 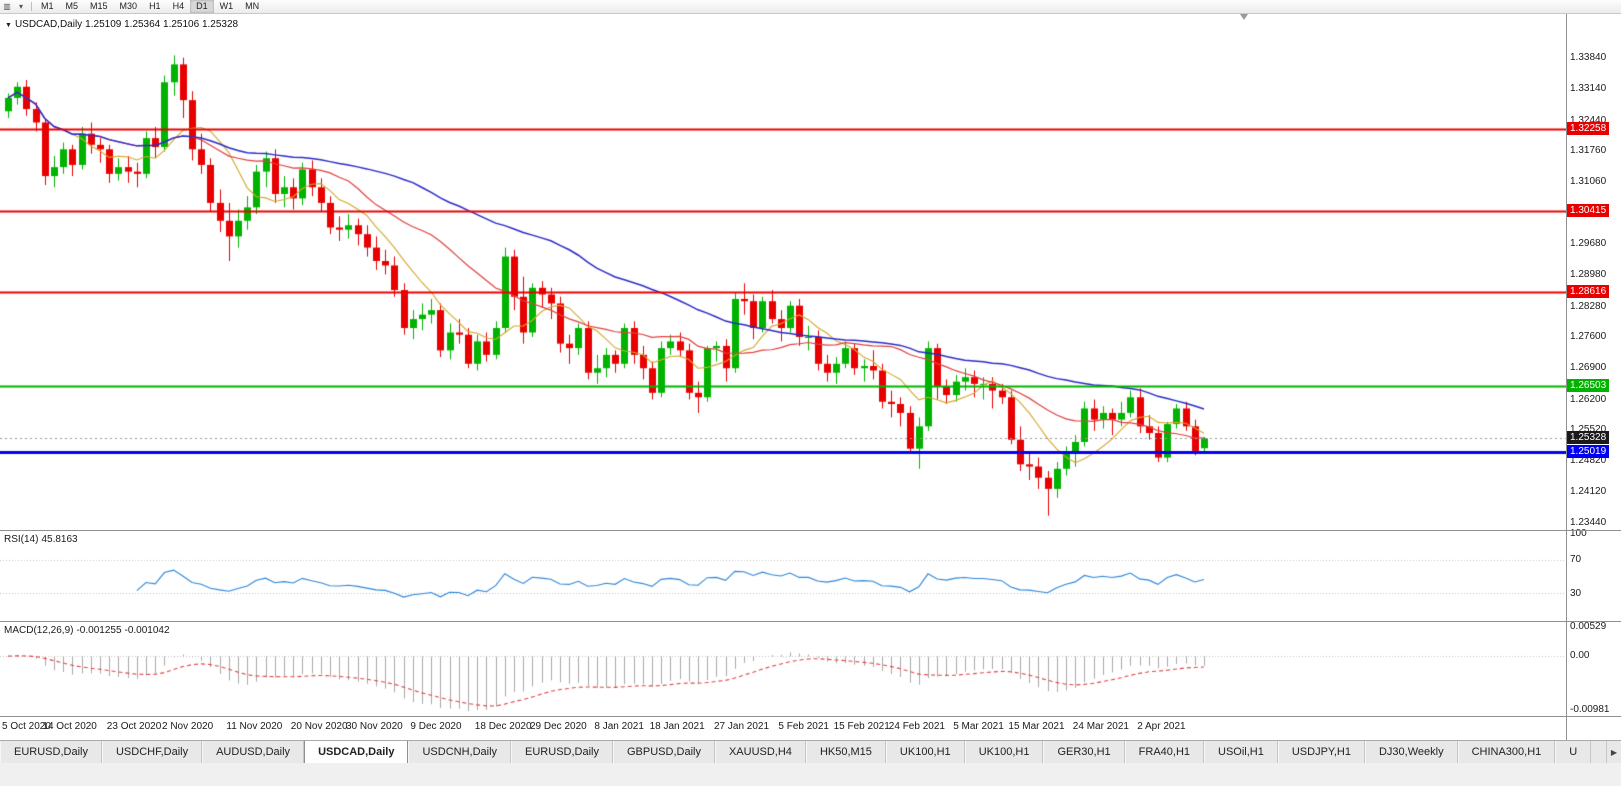 I want to click on date-tick: 24 Feb 2021, so click(x=916, y=726).